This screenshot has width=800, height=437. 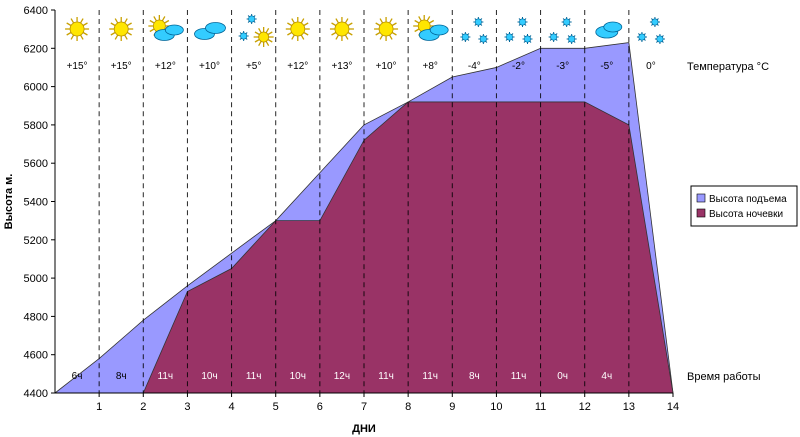 What do you see at coordinates (673, 407) in the screenshot?
I see `x-tick-label: 14` at bounding box center [673, 407].